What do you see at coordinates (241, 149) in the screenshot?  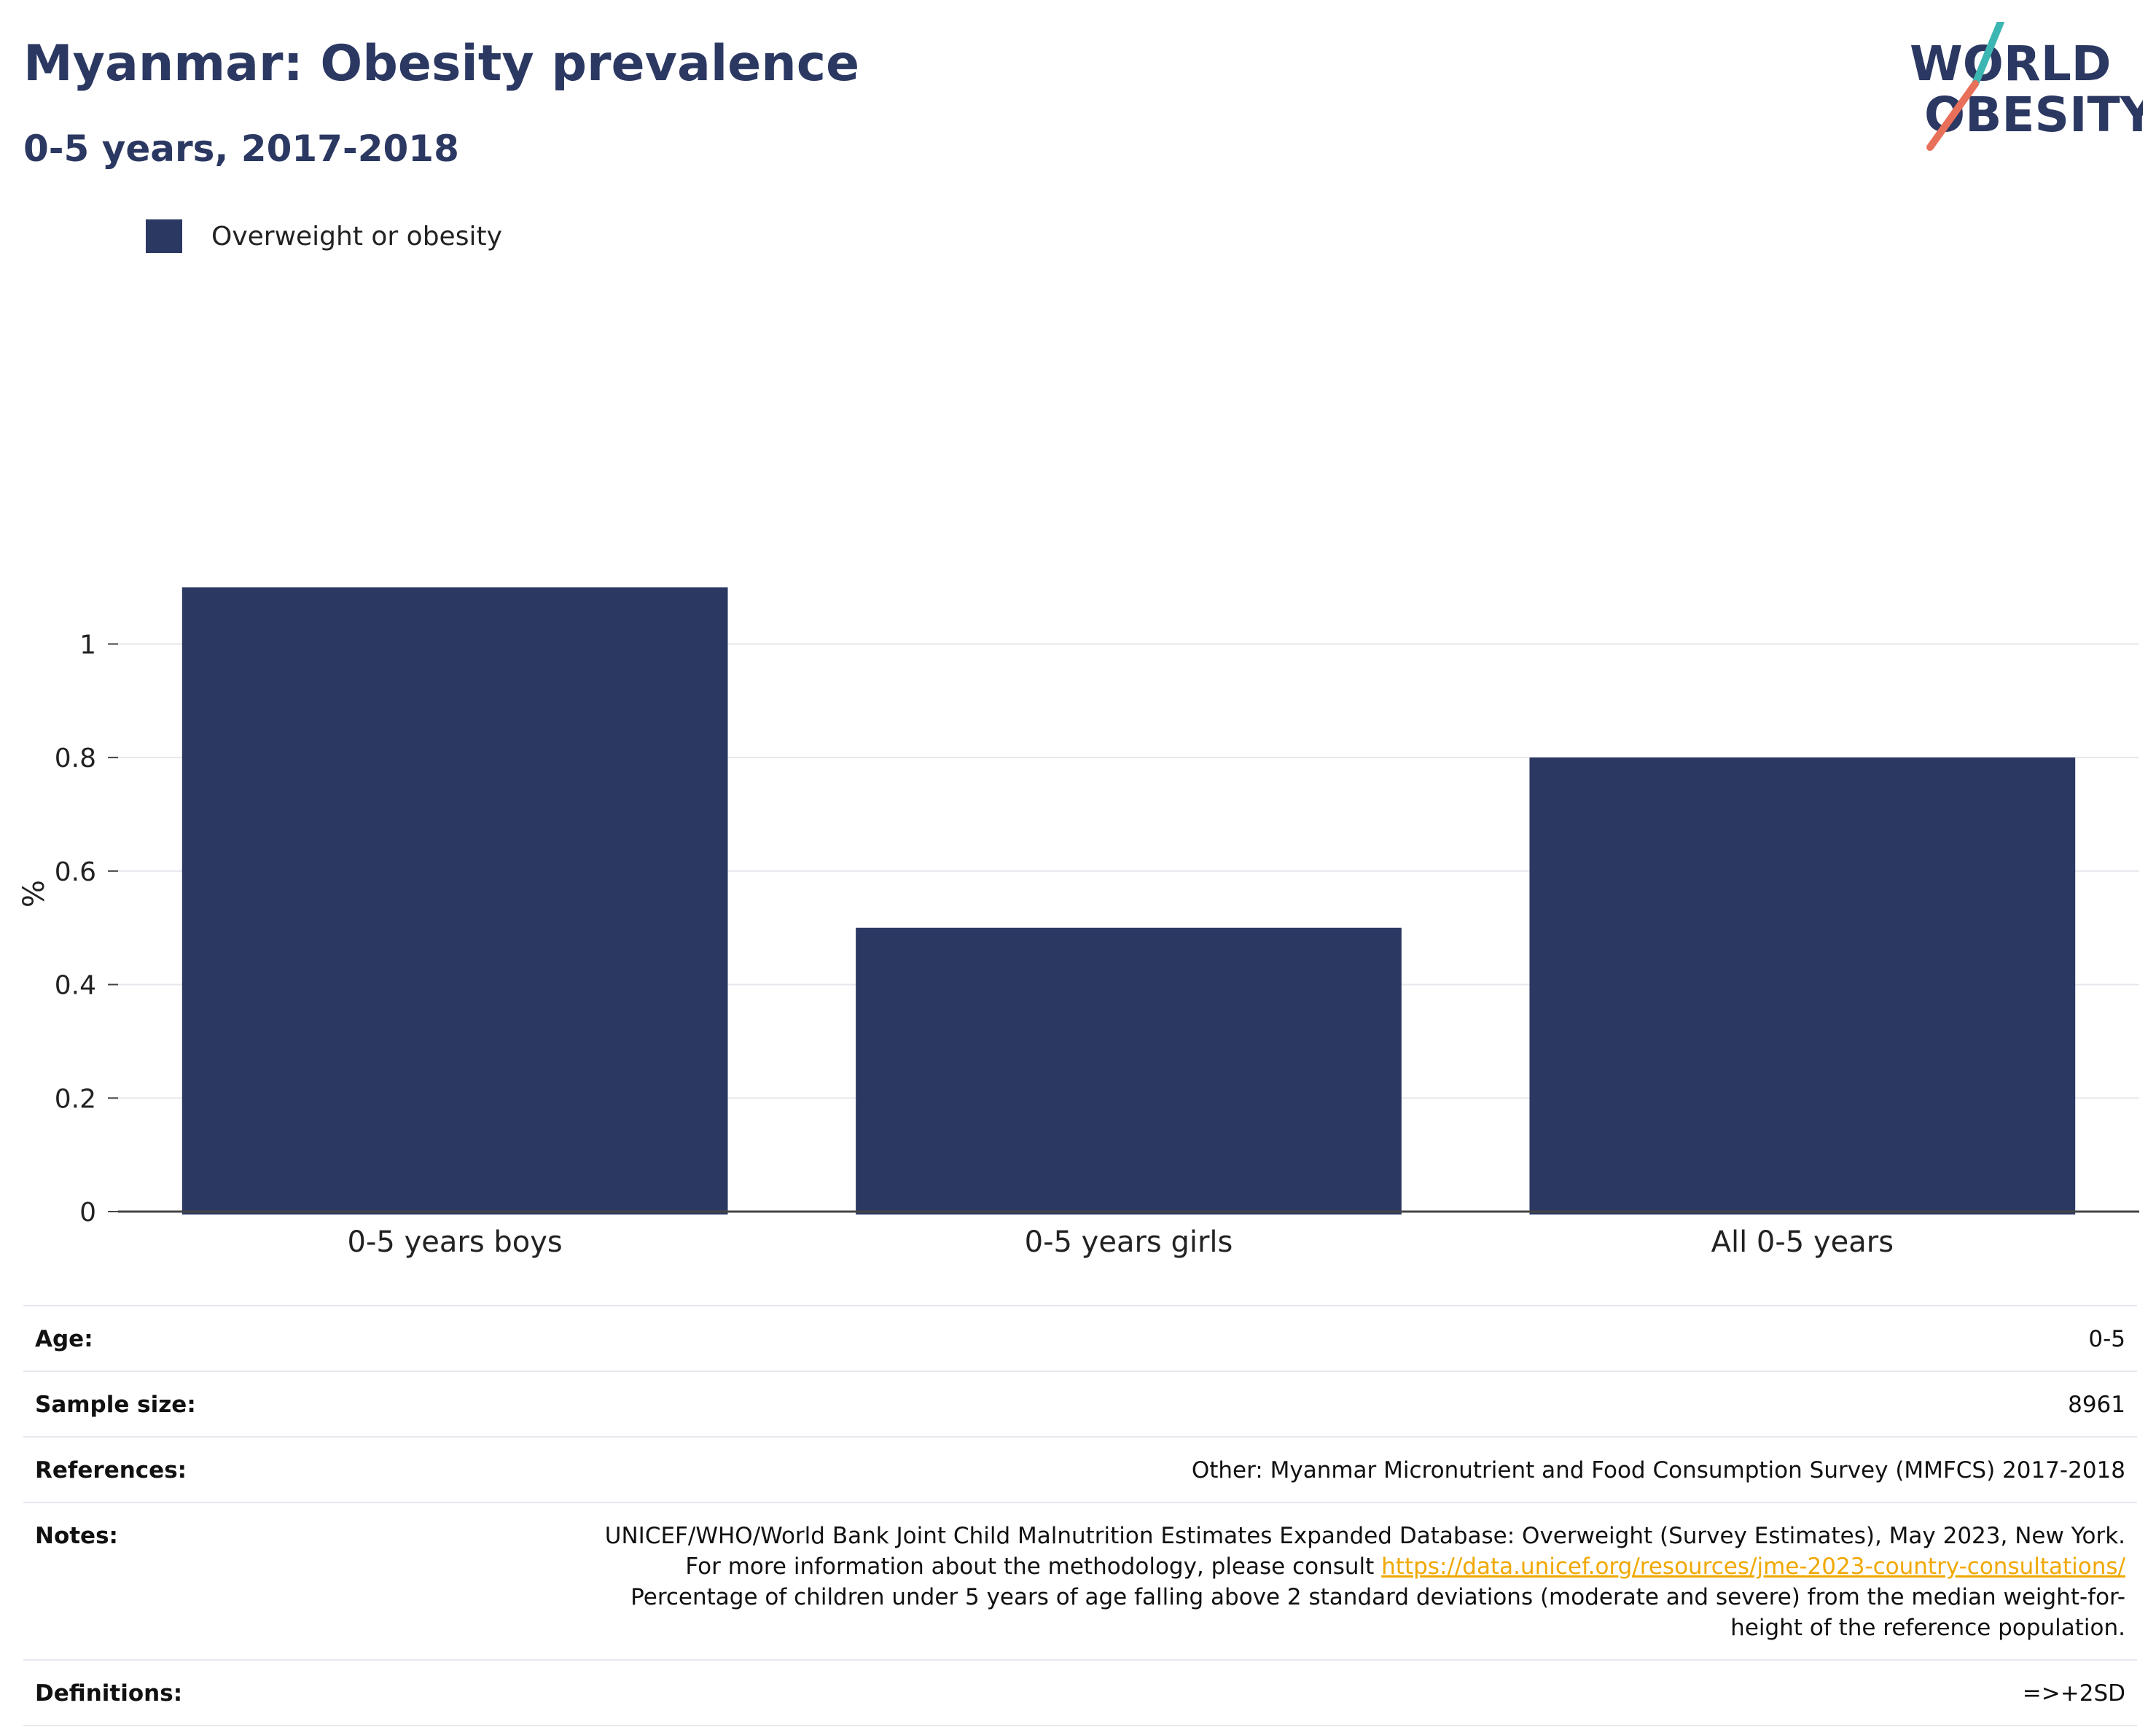 I see `page-subtitle: 0-5 years, 2017-2018` at bounding box center [241, 149].